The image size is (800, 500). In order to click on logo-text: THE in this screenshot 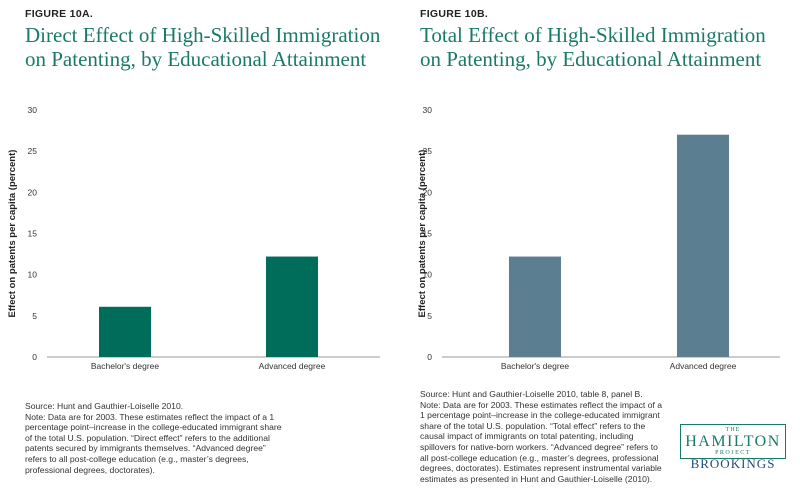, I will do `click(733, 430)`.